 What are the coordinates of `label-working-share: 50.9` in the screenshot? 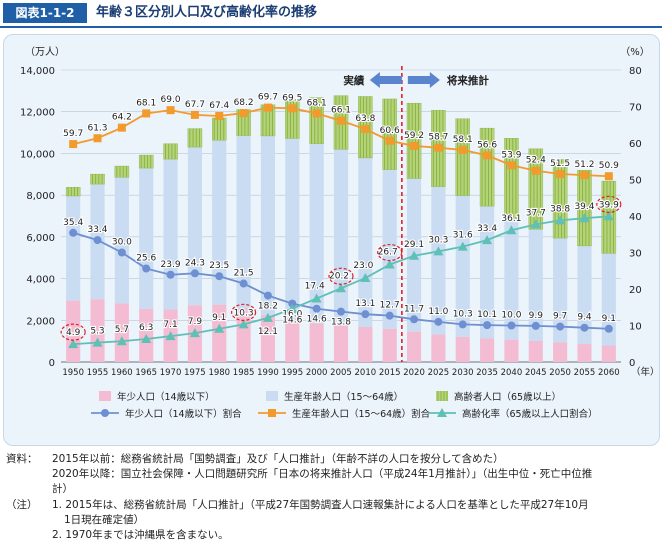 It's located at (609, 166).